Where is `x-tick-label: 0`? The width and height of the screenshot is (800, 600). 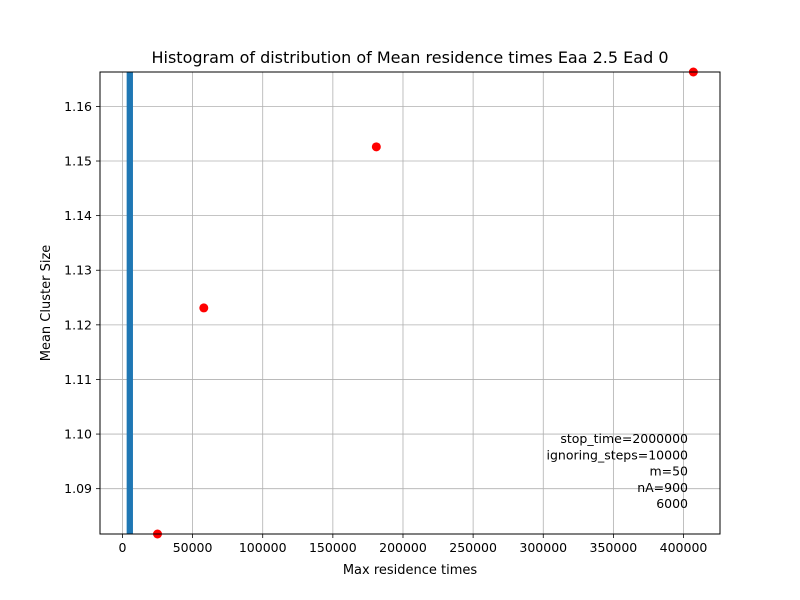 x-tick-label: 0 is located at coordinates (122, 547).